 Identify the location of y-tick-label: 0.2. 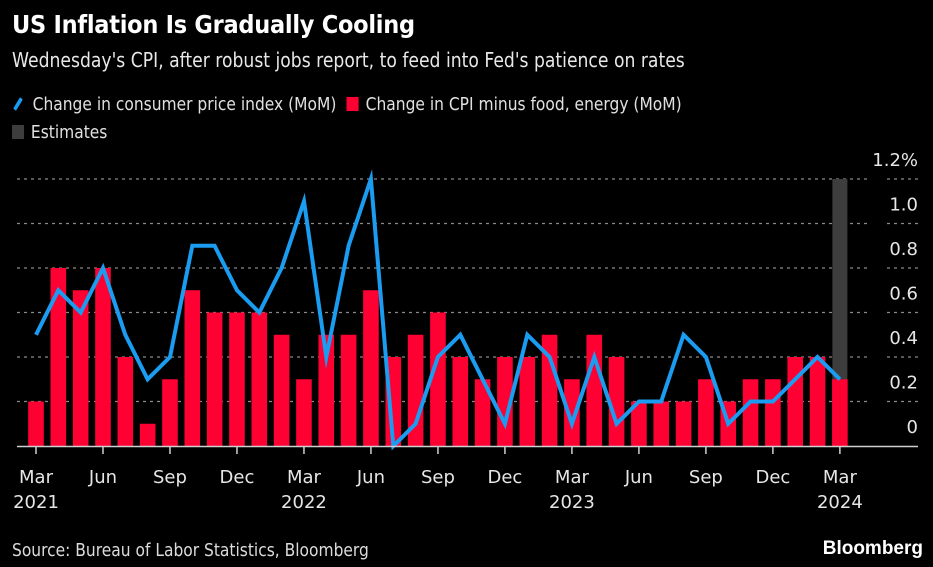
(903, 383).